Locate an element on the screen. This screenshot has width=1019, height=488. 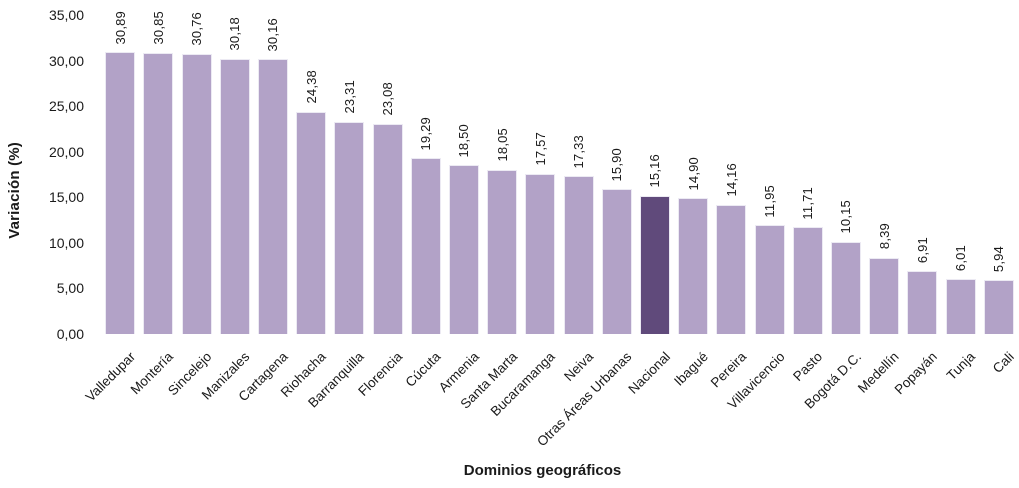
bar-value-label: 10,15 is located at coordinates (846, 216).